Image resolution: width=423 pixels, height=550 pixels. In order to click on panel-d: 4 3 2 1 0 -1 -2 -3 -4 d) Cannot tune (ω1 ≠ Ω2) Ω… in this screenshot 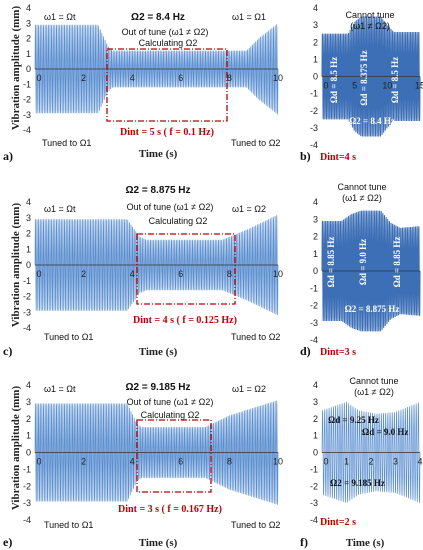, I will do `click(360, 270)`.